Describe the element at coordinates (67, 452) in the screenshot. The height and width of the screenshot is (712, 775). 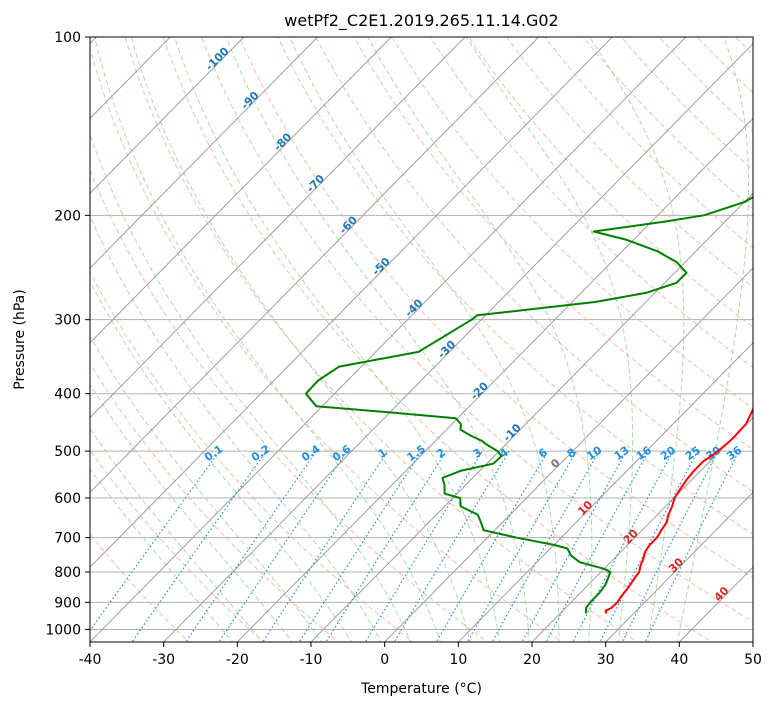
I see `y-tick-label: 500` at that location.